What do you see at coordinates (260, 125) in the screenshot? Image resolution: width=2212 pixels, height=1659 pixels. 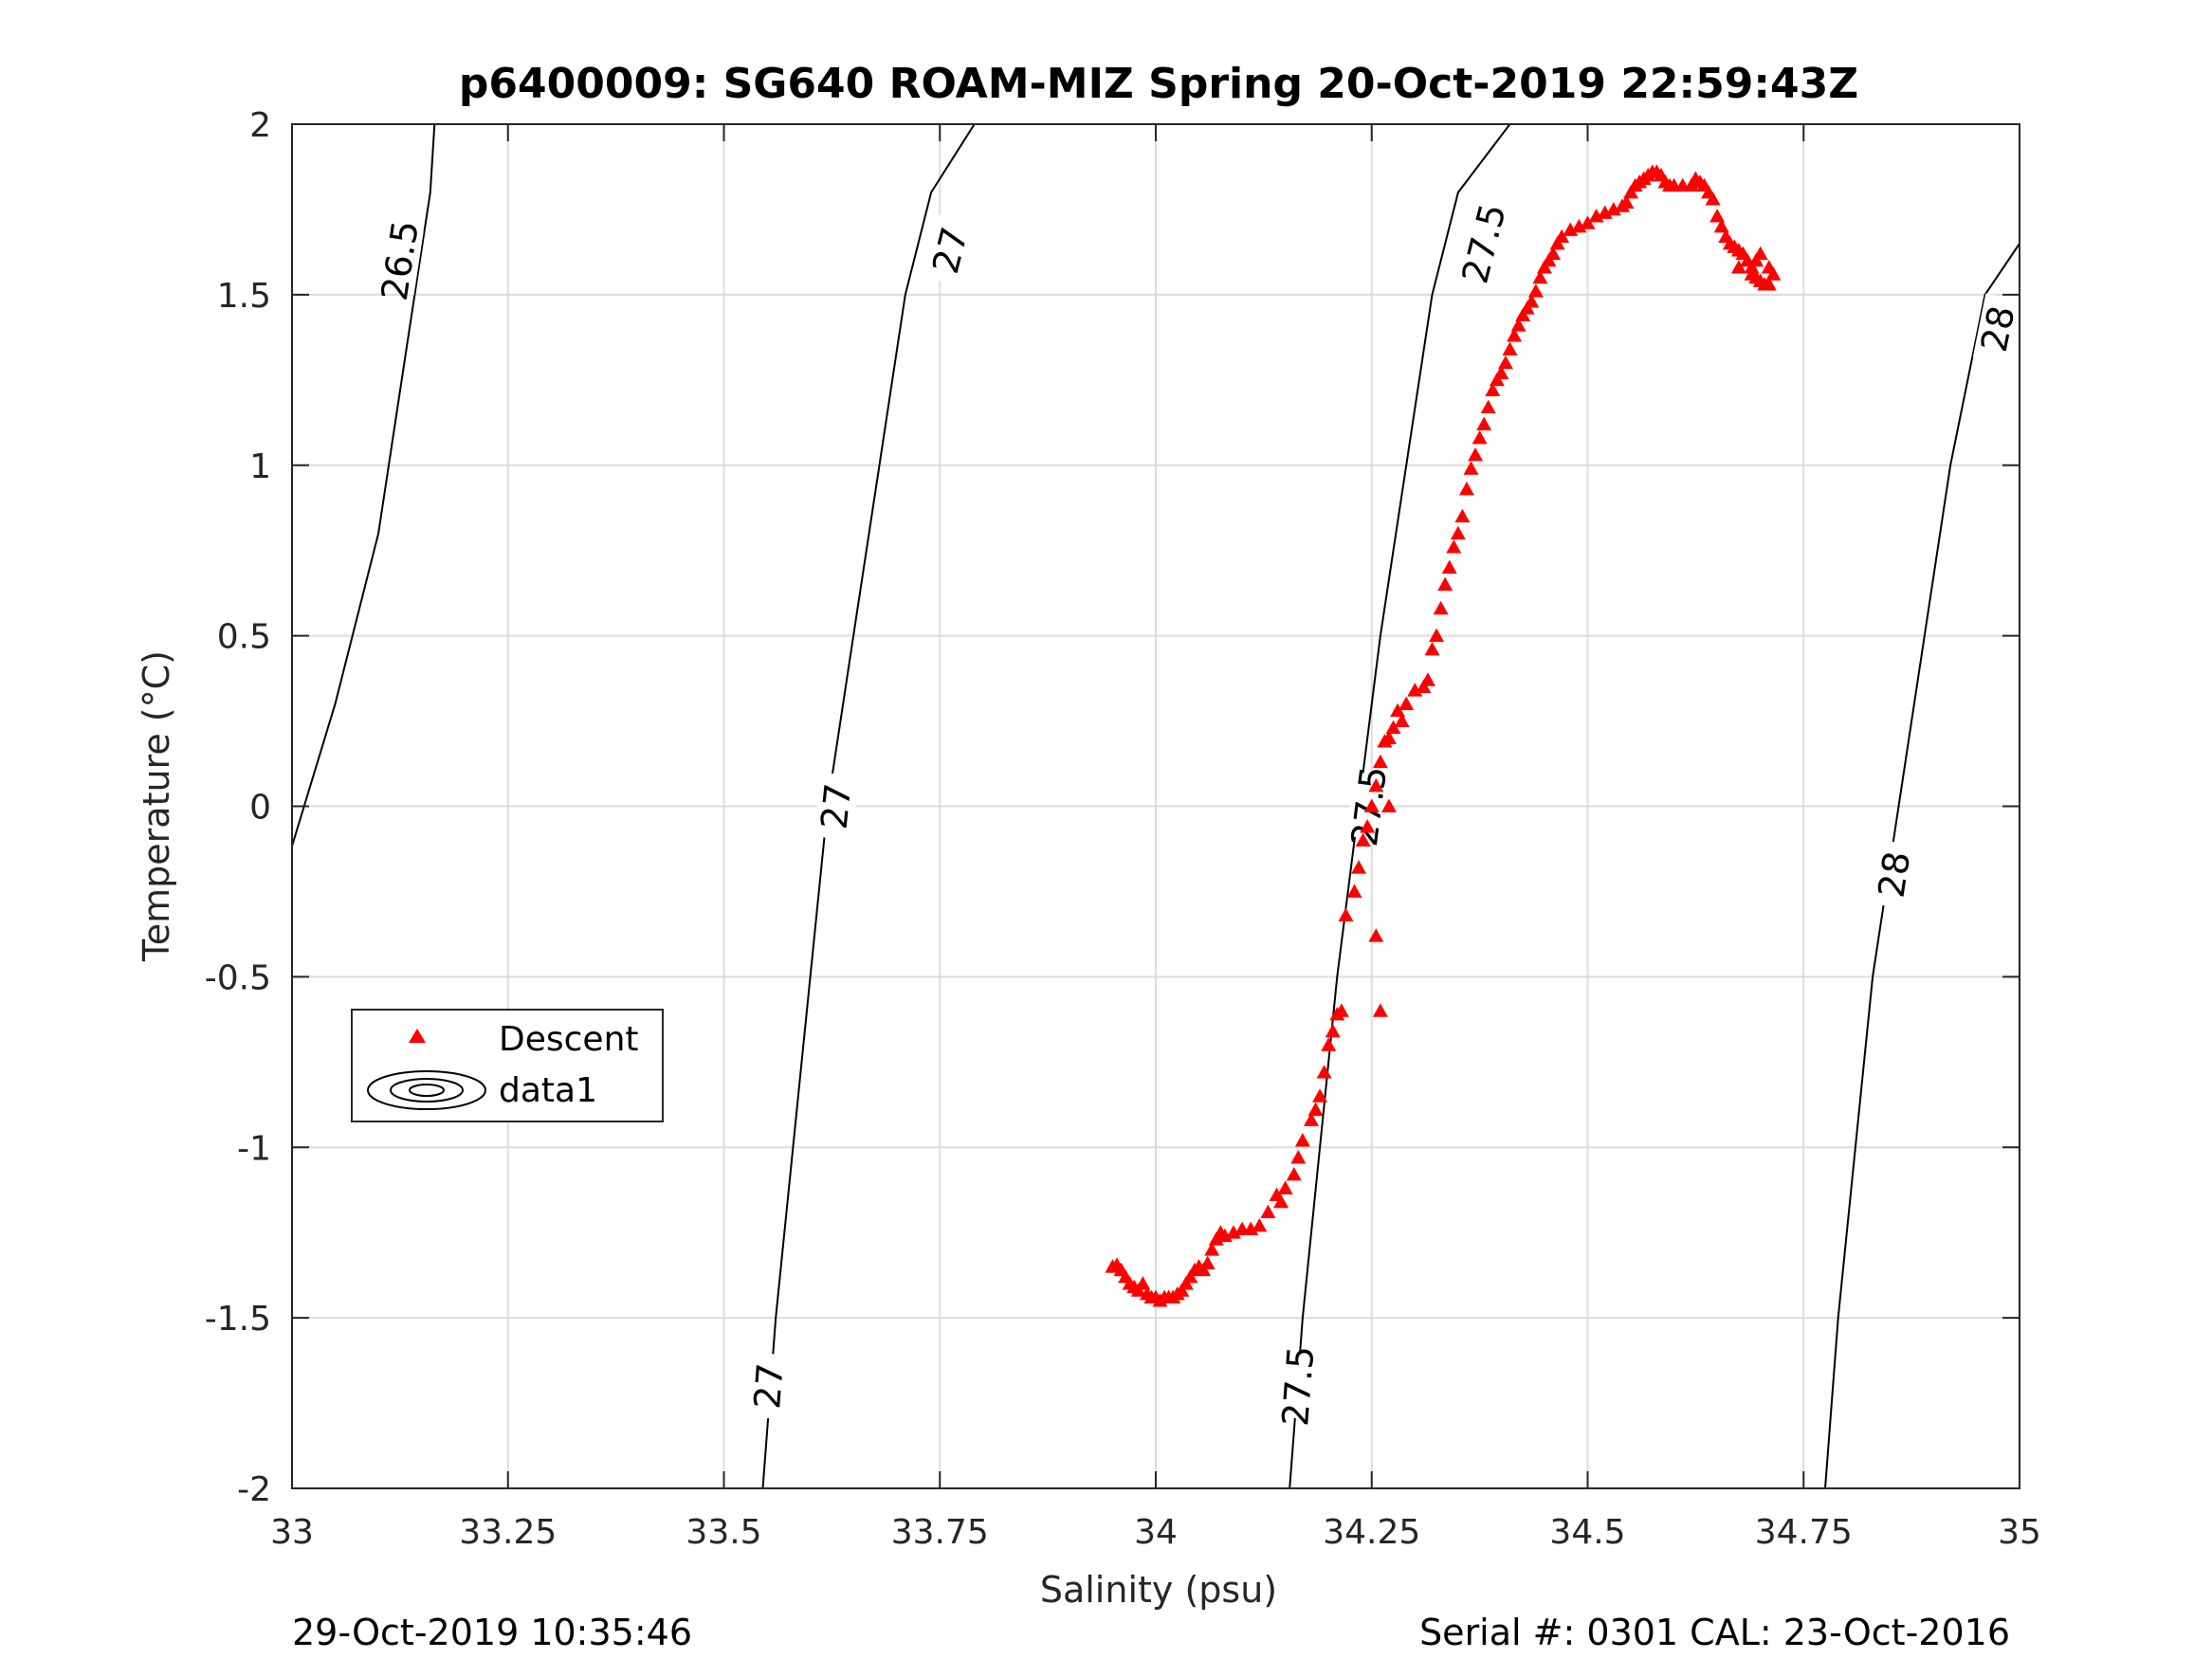 I see `y-tick-label: 2` at bounding box center [260, 125].